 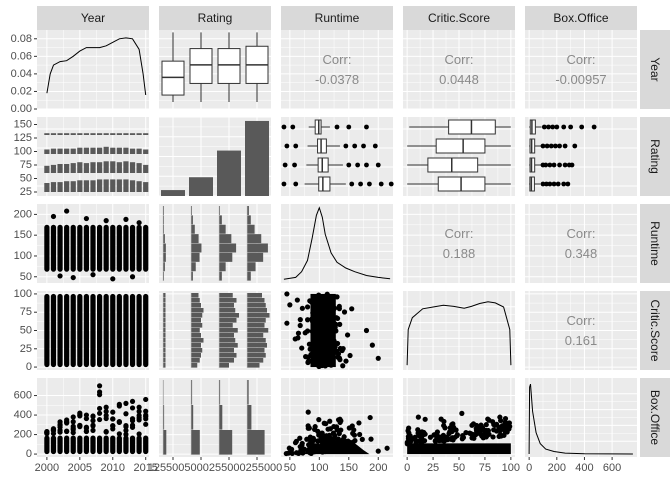 What do you see at coordinates (215, 243) in the screenshot?
I see `panel-runtime-rating` at bounding box center [215, 243].